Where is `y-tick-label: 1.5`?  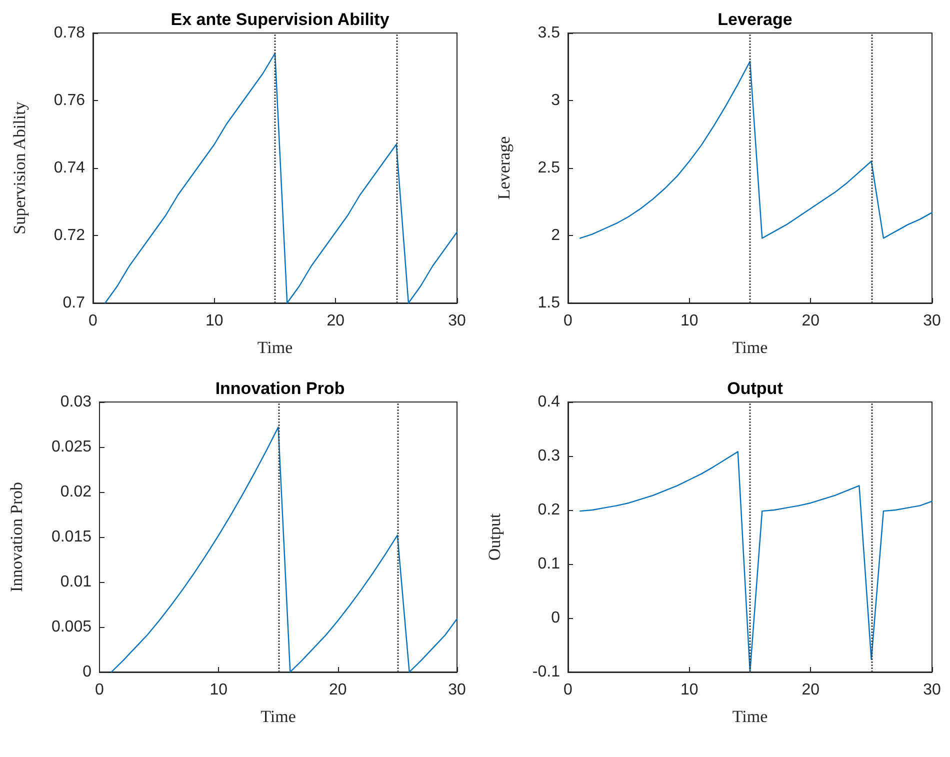 y-tick-label: 1.5 is located at coordinates (549, 303).